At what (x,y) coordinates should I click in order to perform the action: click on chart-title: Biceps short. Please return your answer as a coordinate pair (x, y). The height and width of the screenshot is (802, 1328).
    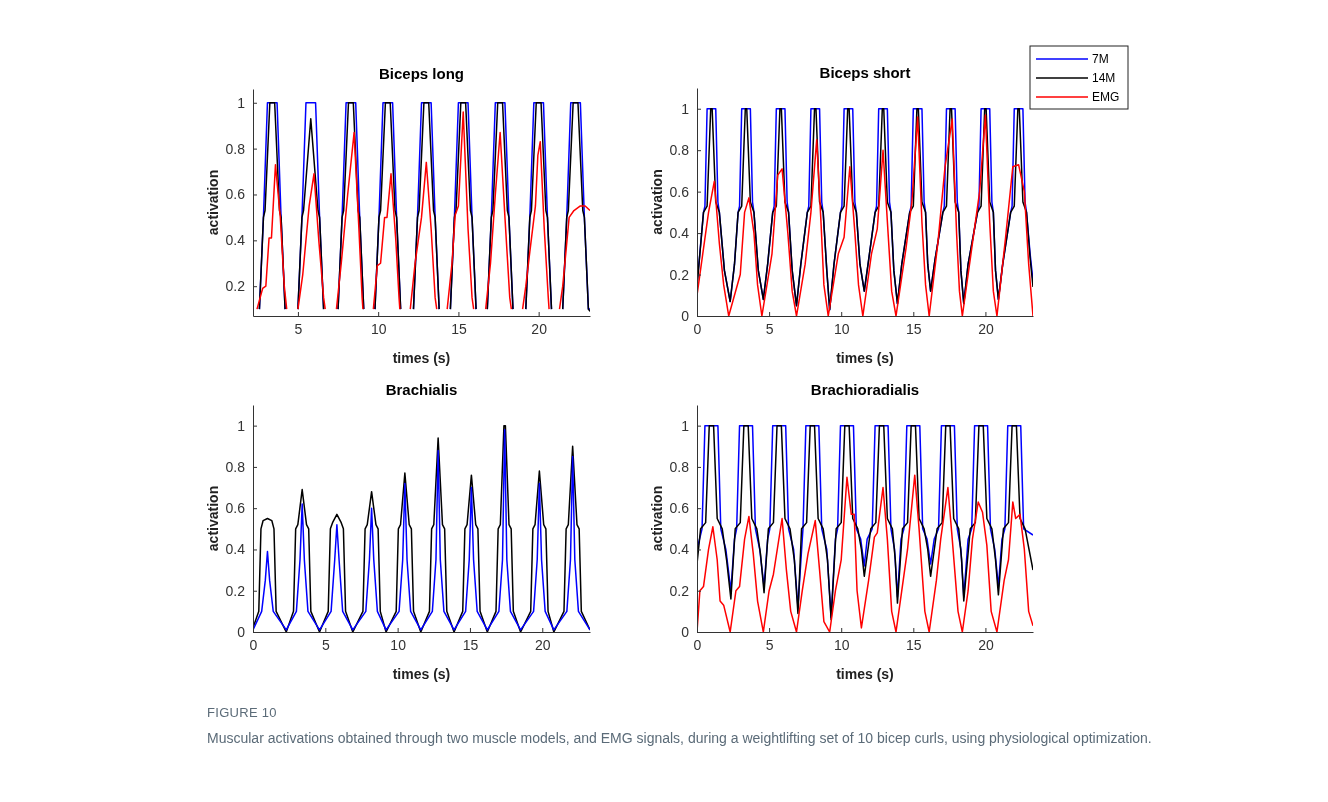
    Looking at the image, I should click on (865, 72).